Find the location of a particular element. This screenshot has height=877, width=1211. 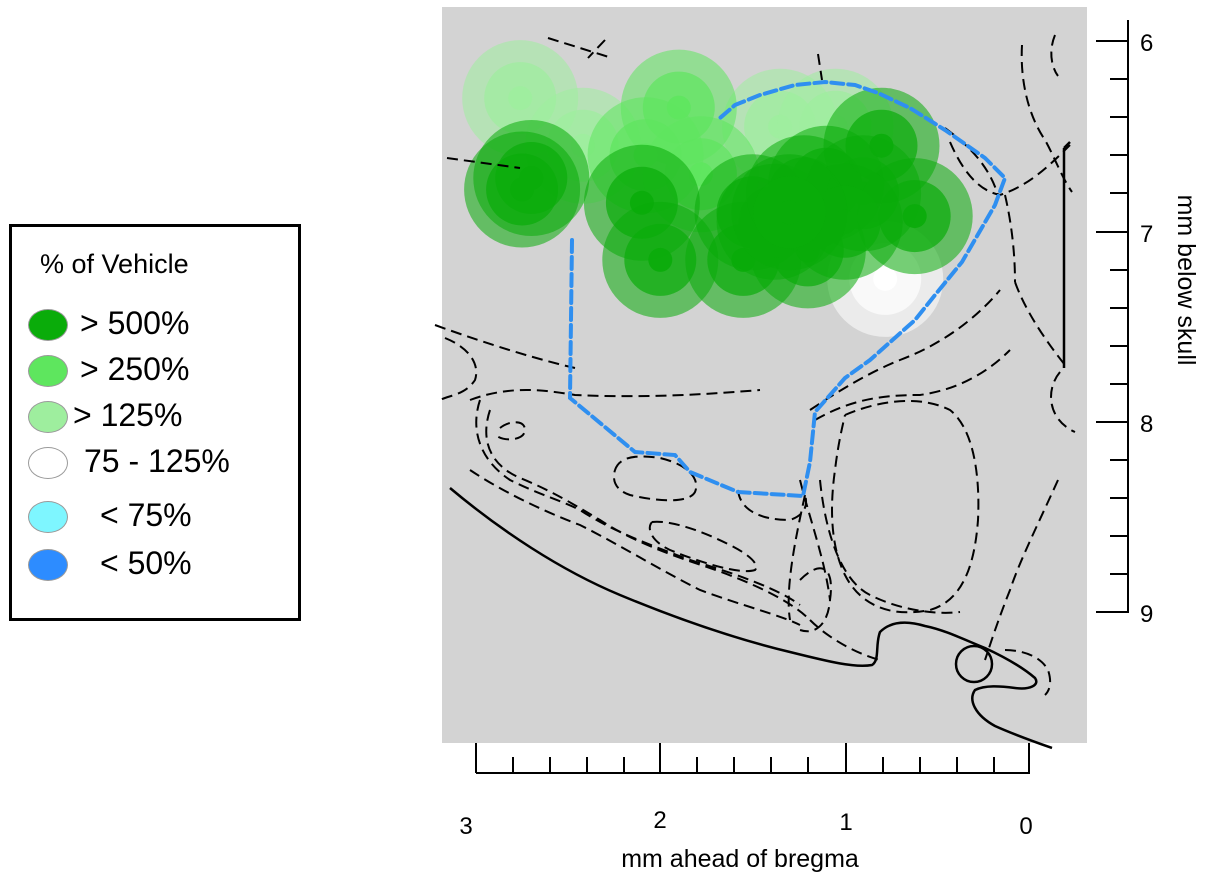

legend-item-lt75: < 75% is located at coordinates (163, 517).